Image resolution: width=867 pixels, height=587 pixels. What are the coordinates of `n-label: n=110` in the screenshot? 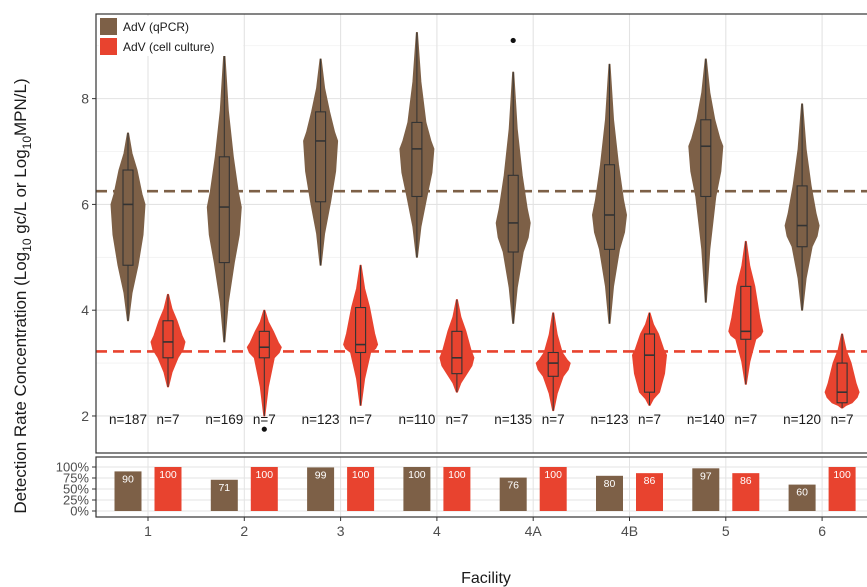 It's located at (416, 419).